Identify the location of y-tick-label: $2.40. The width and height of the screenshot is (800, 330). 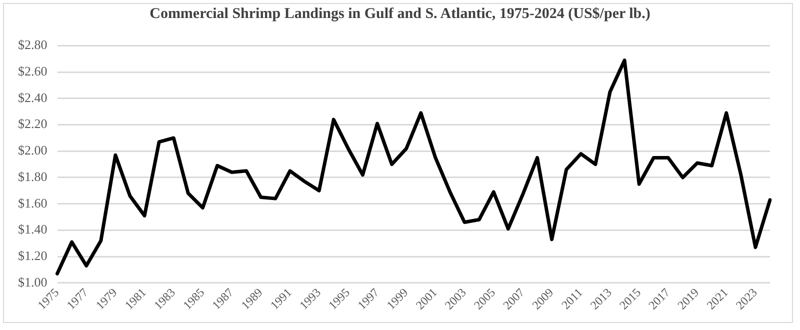
(33, 97).